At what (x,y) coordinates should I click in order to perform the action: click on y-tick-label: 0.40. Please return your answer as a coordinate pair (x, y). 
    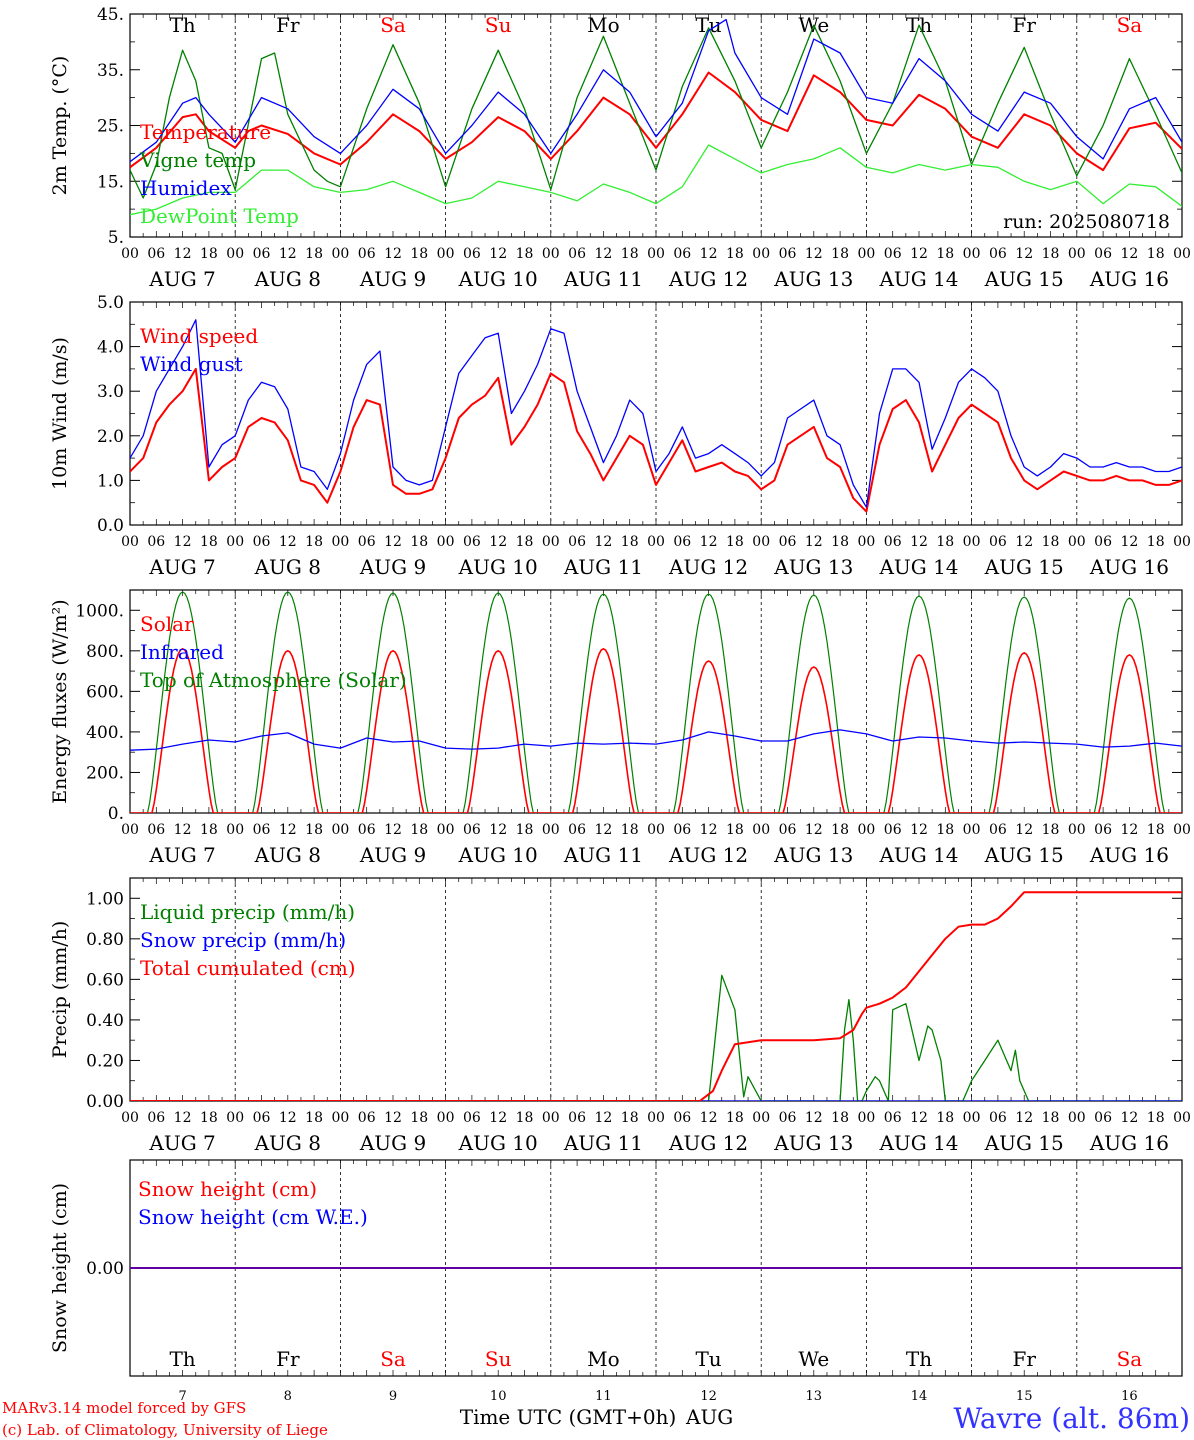
    Looking at the image, I should click on (105, 1021).